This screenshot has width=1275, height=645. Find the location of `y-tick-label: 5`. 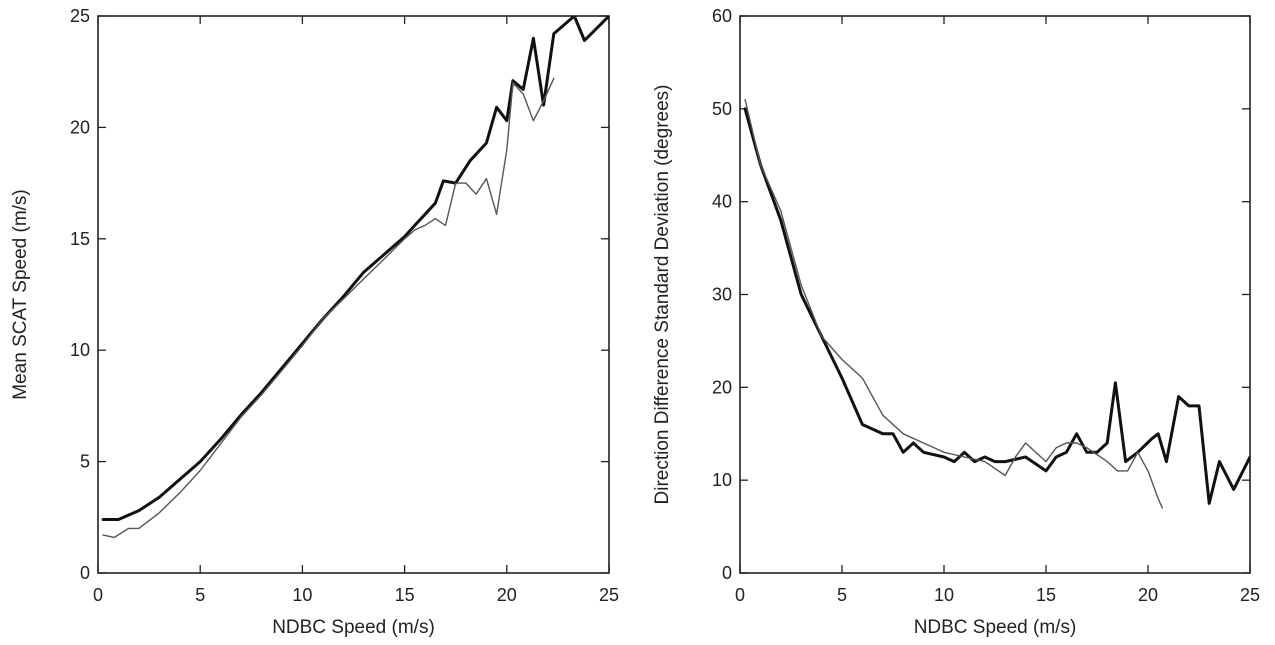

y-tick-label: 5 is located at coordinates (85, 462).